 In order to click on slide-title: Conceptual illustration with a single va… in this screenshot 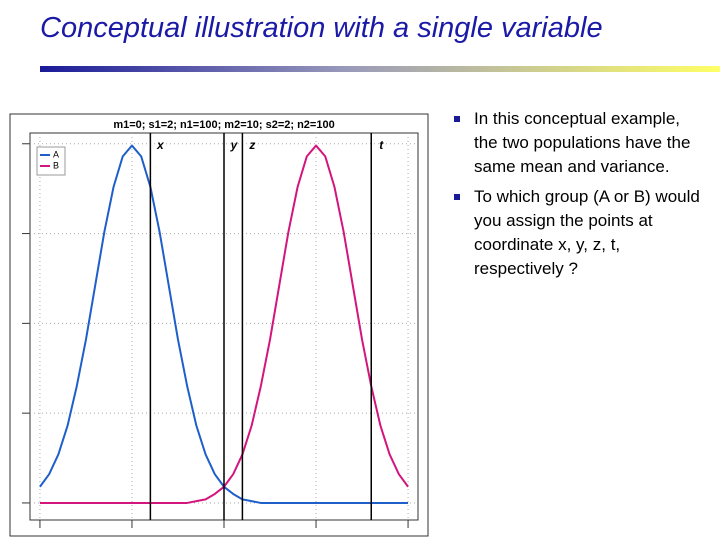, I will do `click(321, 28)`.